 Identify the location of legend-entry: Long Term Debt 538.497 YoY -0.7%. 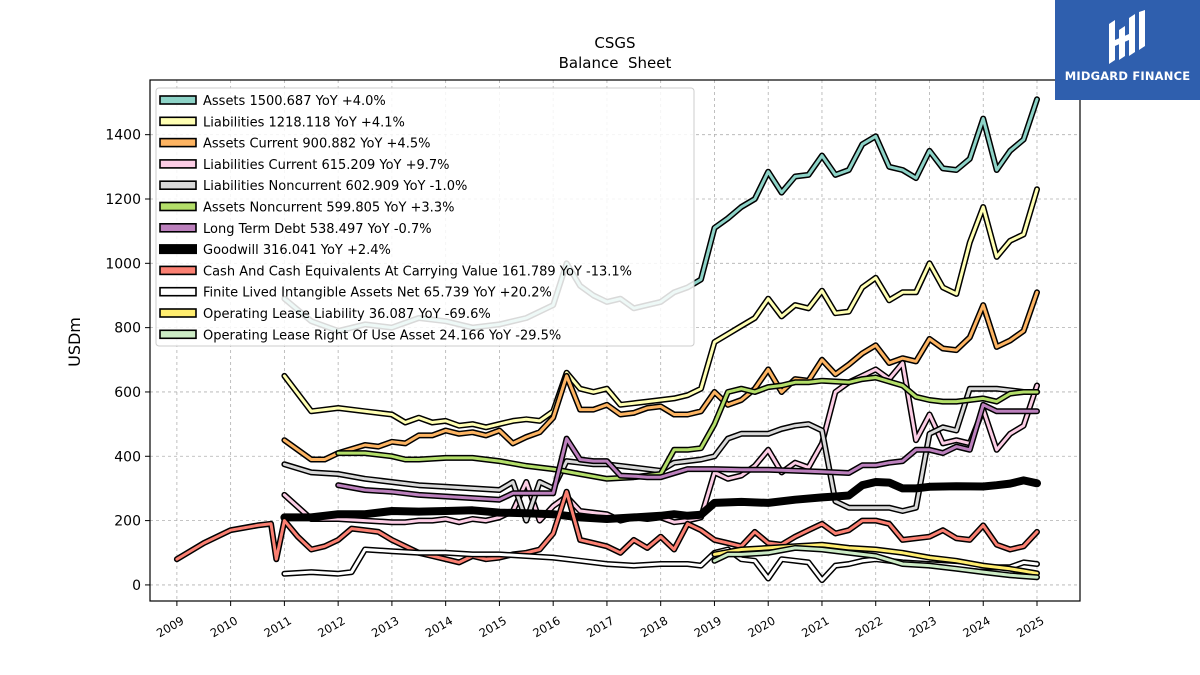
(295, 229).